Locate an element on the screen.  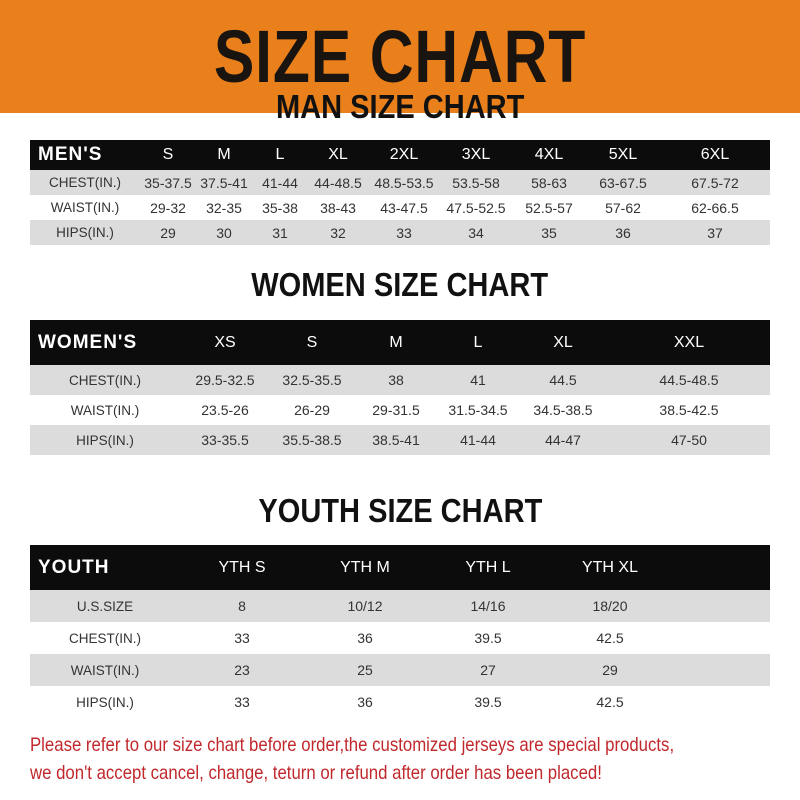
youth-title: YOUTH SIZE CHART is located at coordinates (400, 510).